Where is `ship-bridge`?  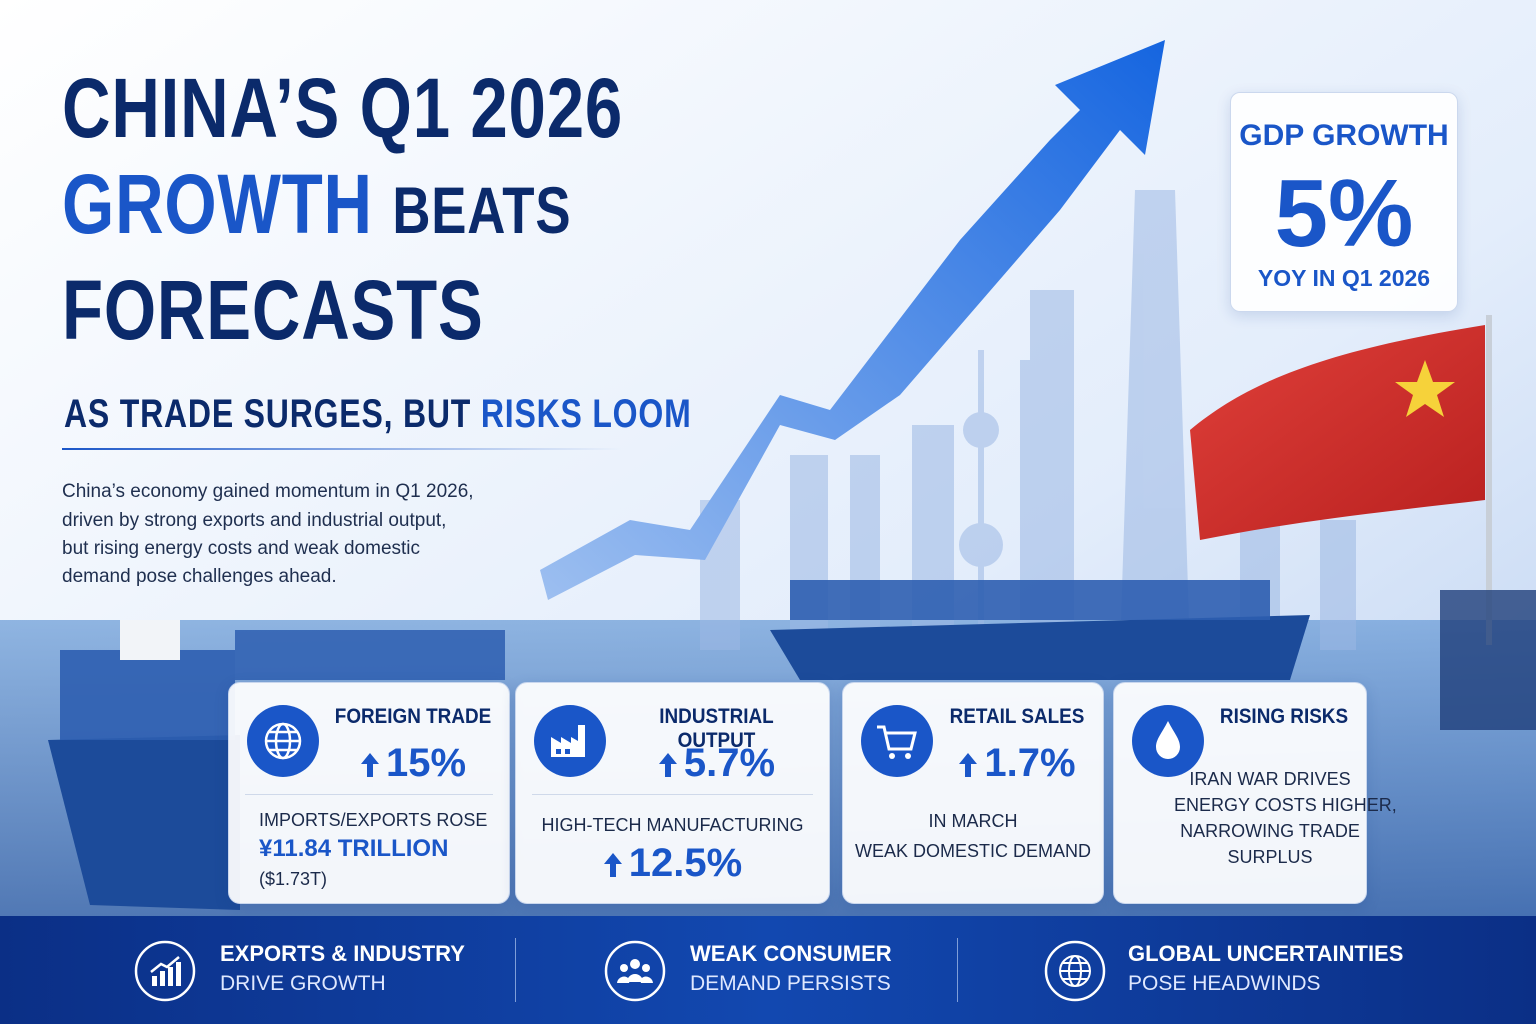
ship-bridge is located at coordinates (150, 640).